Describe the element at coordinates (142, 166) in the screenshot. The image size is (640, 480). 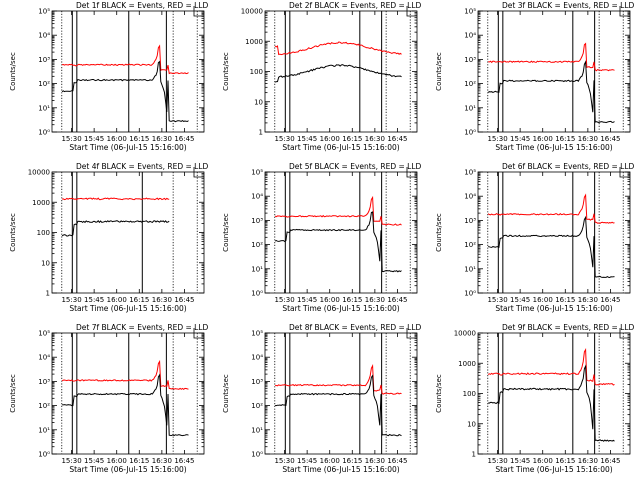
I see `panel-title: Det 4f BLACK = Events, RED = LLD` at that location.